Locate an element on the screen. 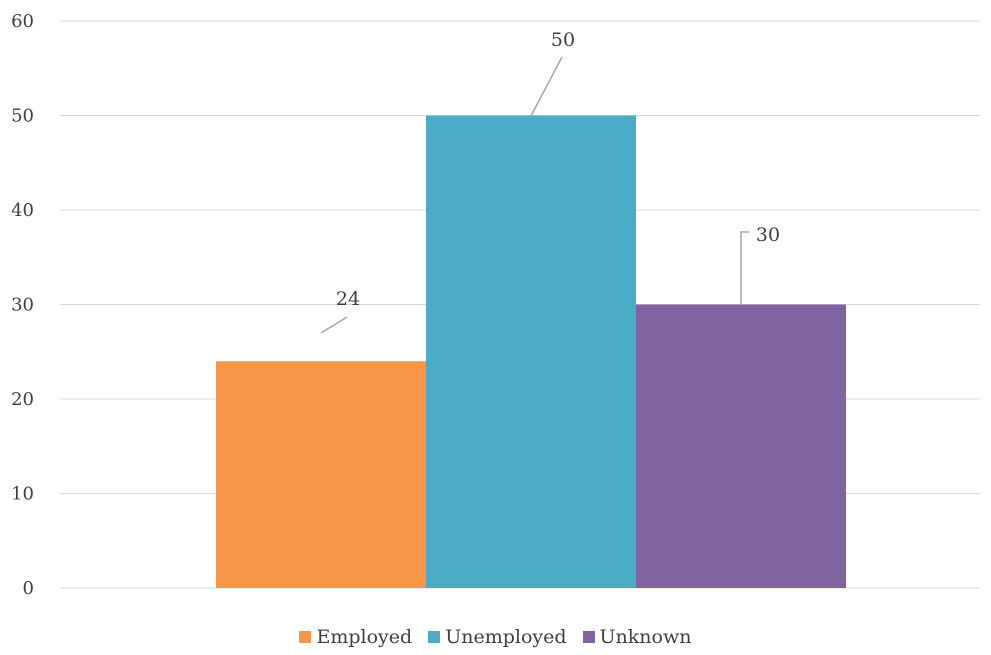  y-tick-label-40: 40 is located at coordinates (22, 210).